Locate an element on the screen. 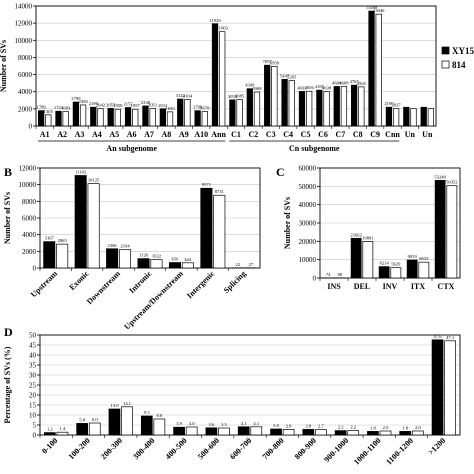 The width and height of the screenshot is (474, 474). category-label: 400-500 is located at coordinates (176, 448).